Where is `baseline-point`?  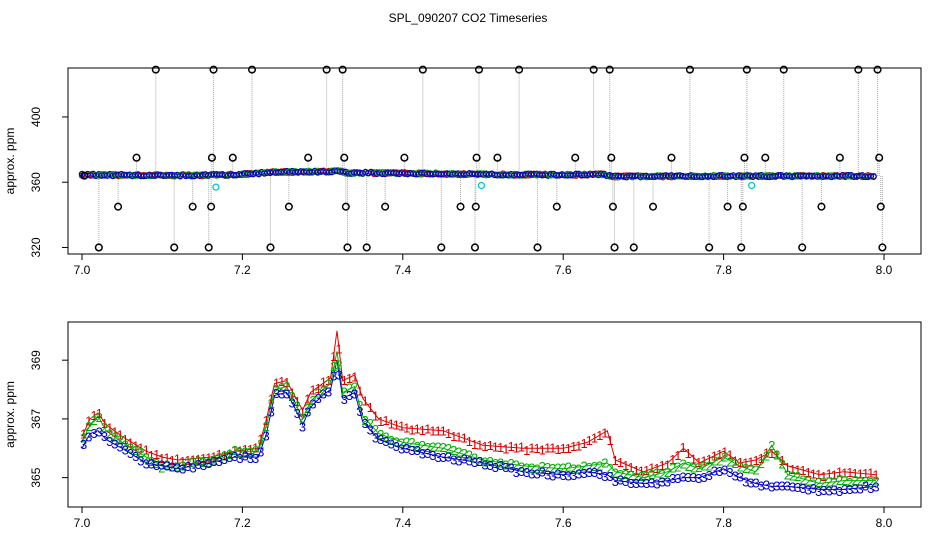
baseline-point is located at coordinates (870, 176).